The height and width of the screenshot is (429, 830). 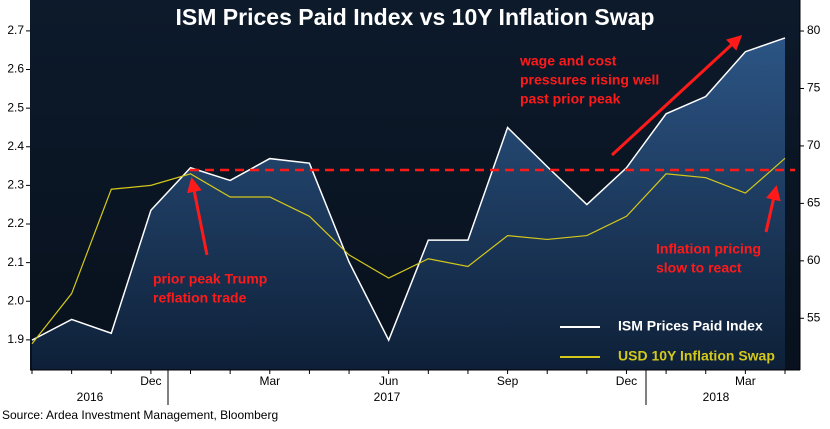 I want to click on y-tick-label: 2.3, so click(x=15, y=185).